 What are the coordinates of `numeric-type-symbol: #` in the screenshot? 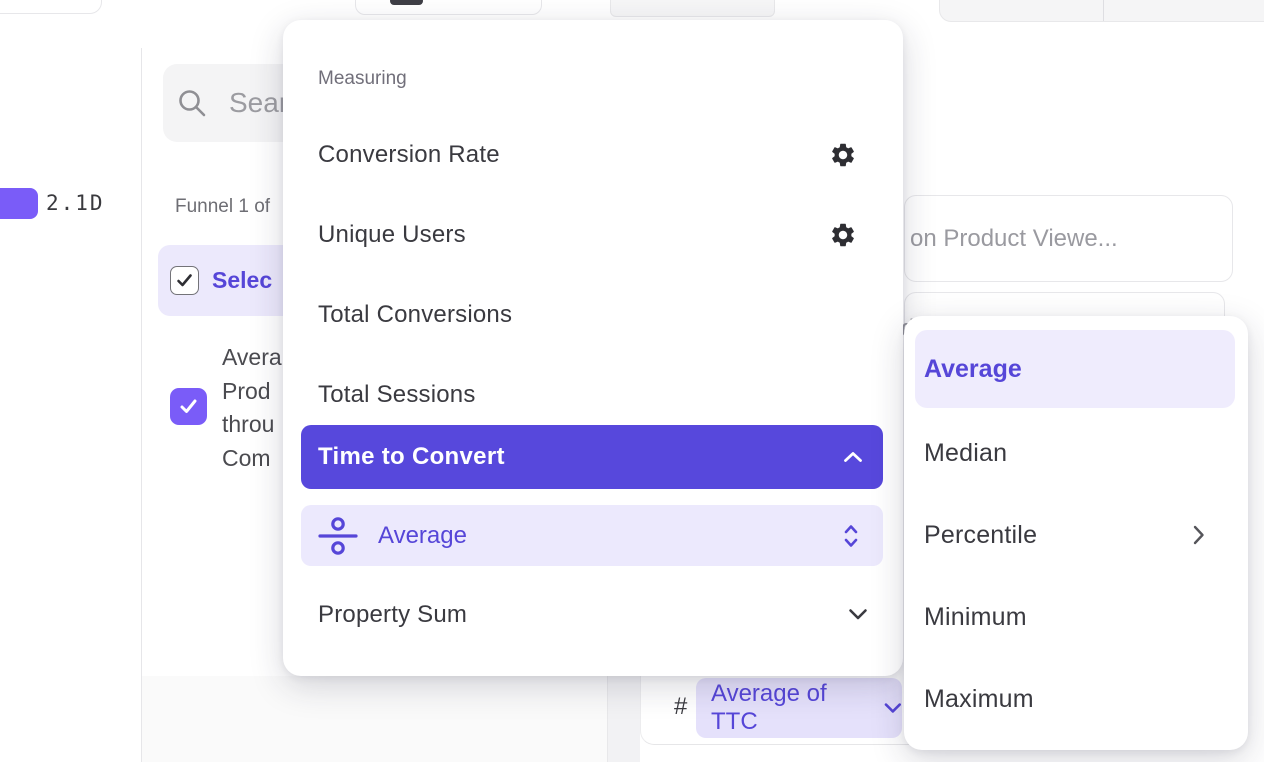 It's located at (681, 706).